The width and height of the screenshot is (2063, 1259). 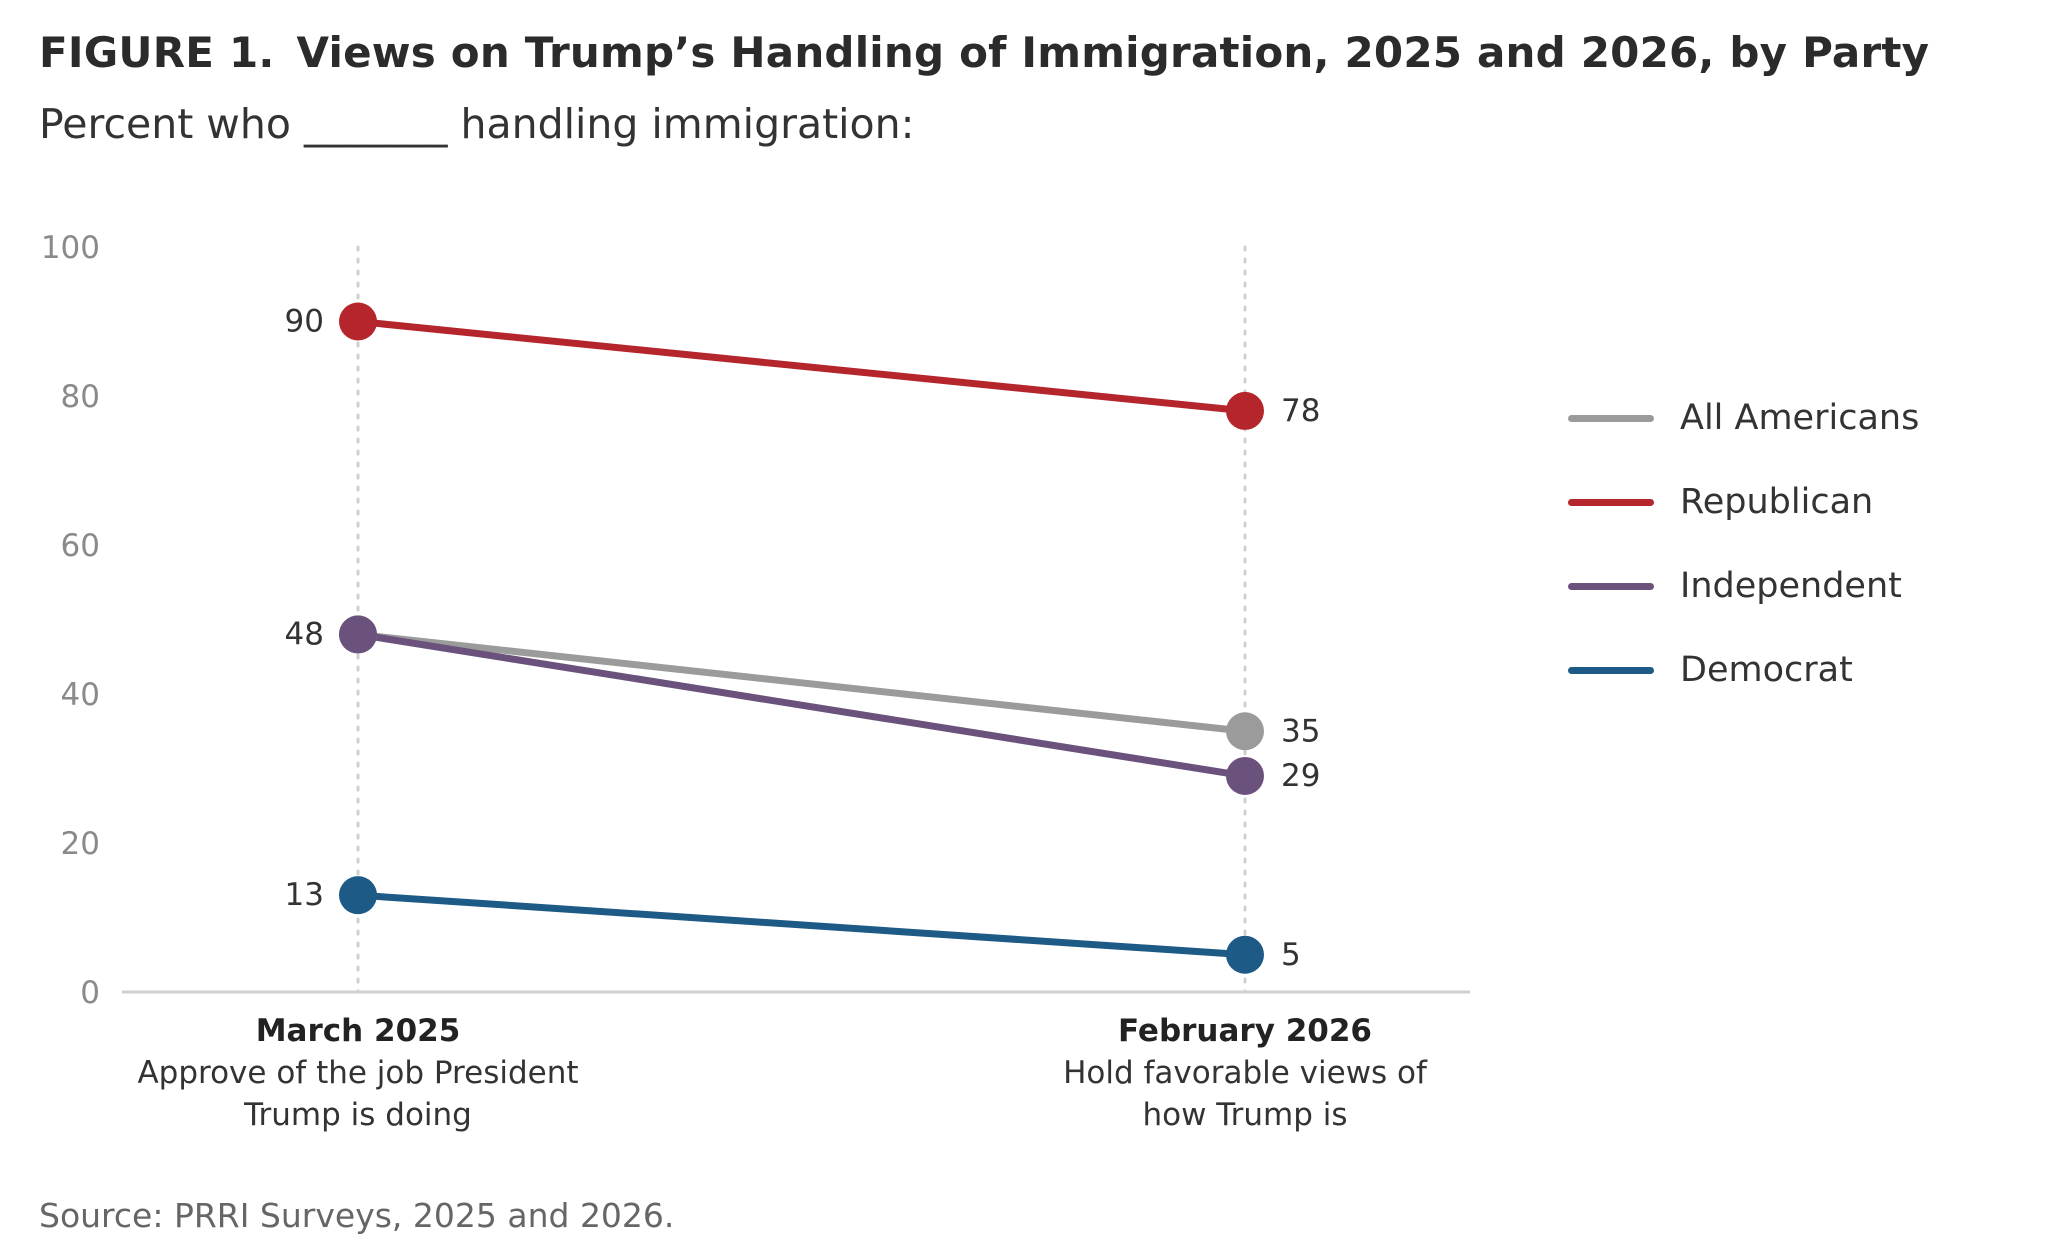 What do you see at coordinates (1300, 411) in the screenshot?
I see `data-label: 78` at bounding box center [1300, 411].